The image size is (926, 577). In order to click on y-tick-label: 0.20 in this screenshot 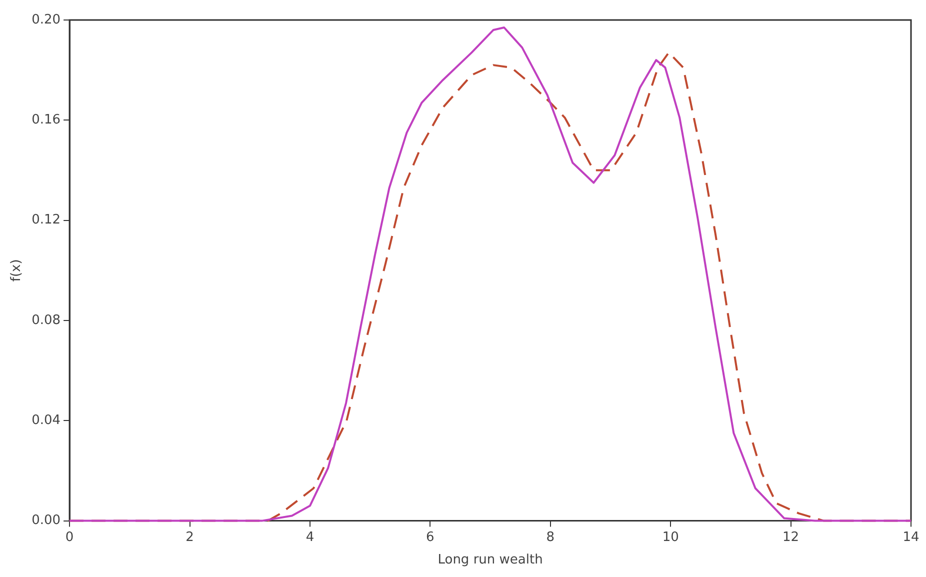, I will do `click(46, 20)`.